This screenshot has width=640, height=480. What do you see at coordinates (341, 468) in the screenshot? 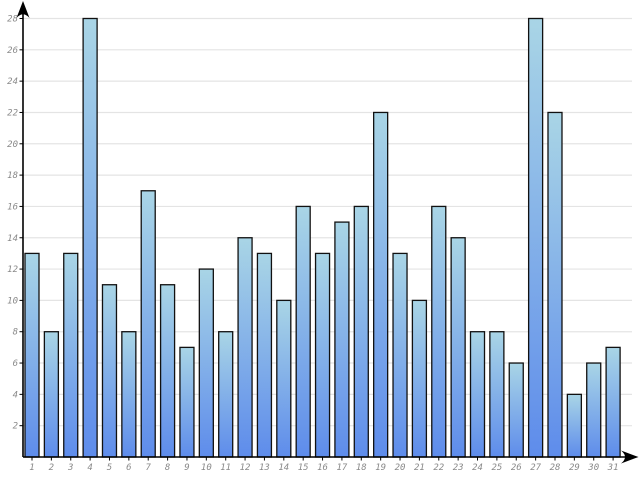
I see `x-tick-label: 17` at bounding box center [341, 468].